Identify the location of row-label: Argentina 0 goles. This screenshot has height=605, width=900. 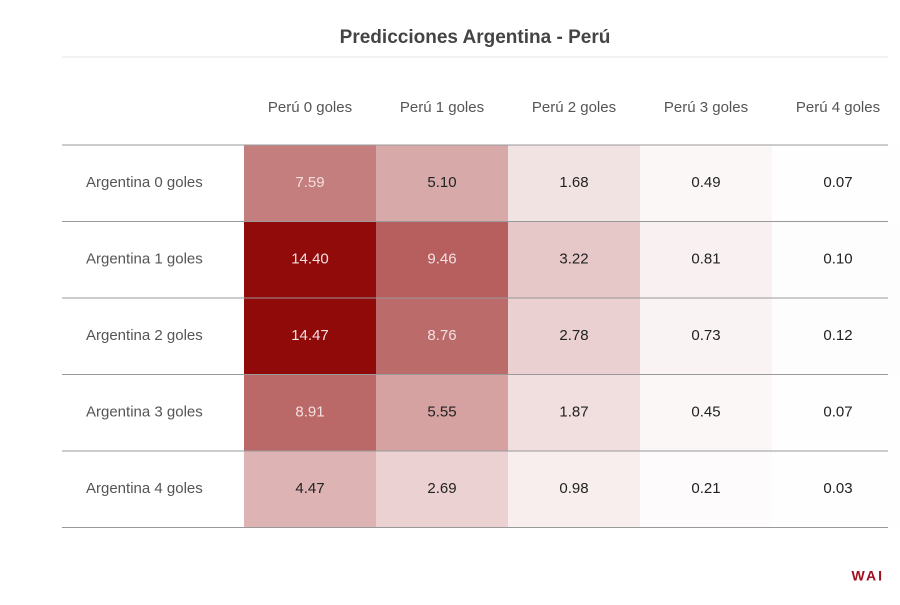
(144, 182).